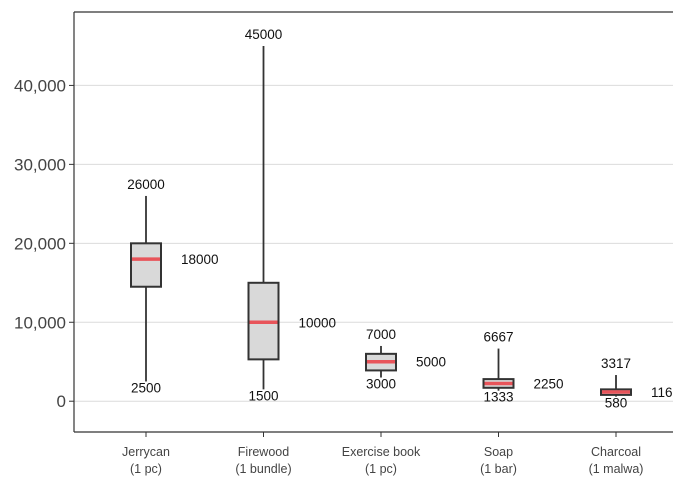 This screenshot has width=673, height=481. What do you see at coordinates (146, 265) in the screenshot?
I see `box` at bounding box center [146, 265].